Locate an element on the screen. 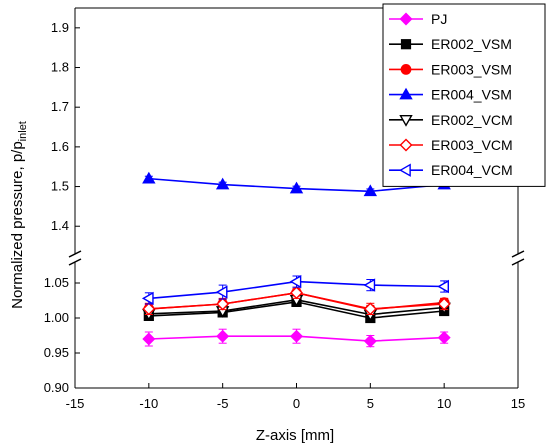 This screenshot has width=550, height=448. x-tick-label: 10 is located at coordinates (444, 403).